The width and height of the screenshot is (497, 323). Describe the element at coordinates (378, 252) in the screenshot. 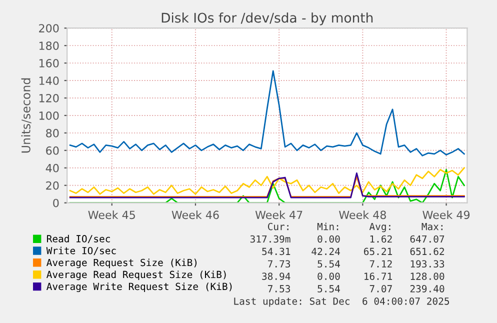

I see `text: 65.21` at that location.